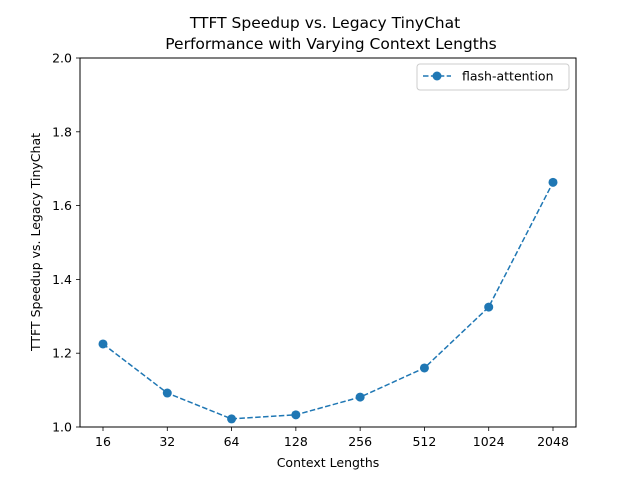 The image size is (640, 480). Describe the element at coordinates (424, 441) in the screenshot. I see `x-tick-label: 512` at that location.